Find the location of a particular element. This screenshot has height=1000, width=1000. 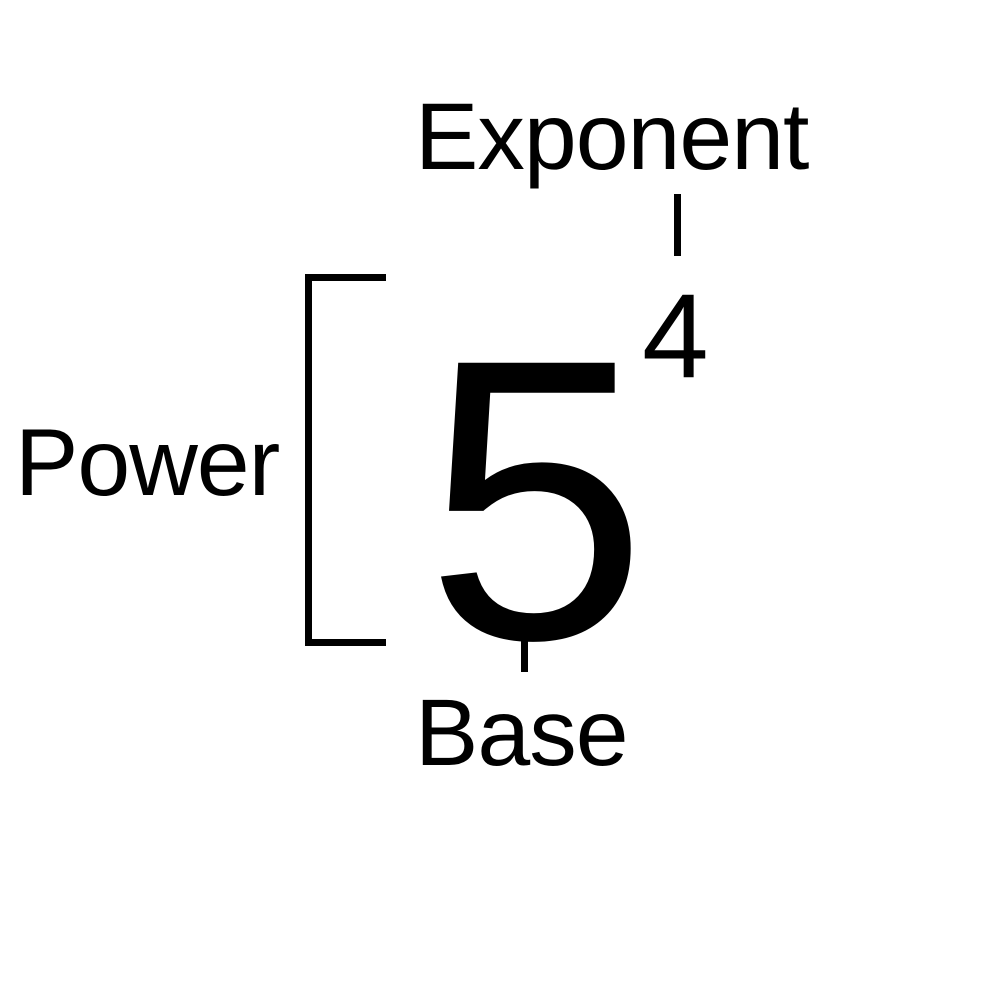

power-label: Power is located at coordinates (147, 463).